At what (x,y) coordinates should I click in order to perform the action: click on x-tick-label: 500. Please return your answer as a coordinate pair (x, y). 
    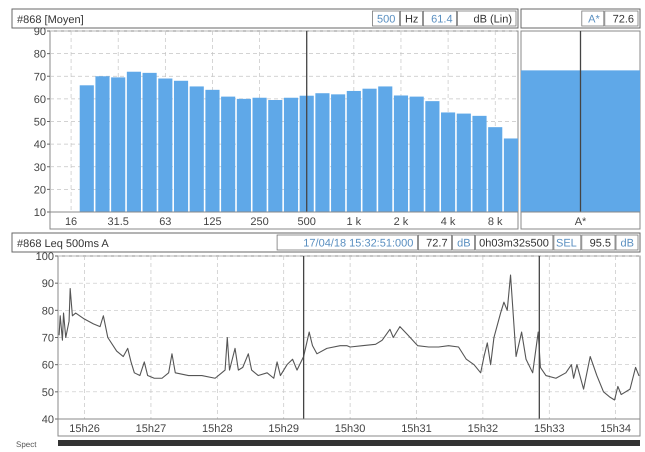
    Looking at the image, I should click on (307, 222).